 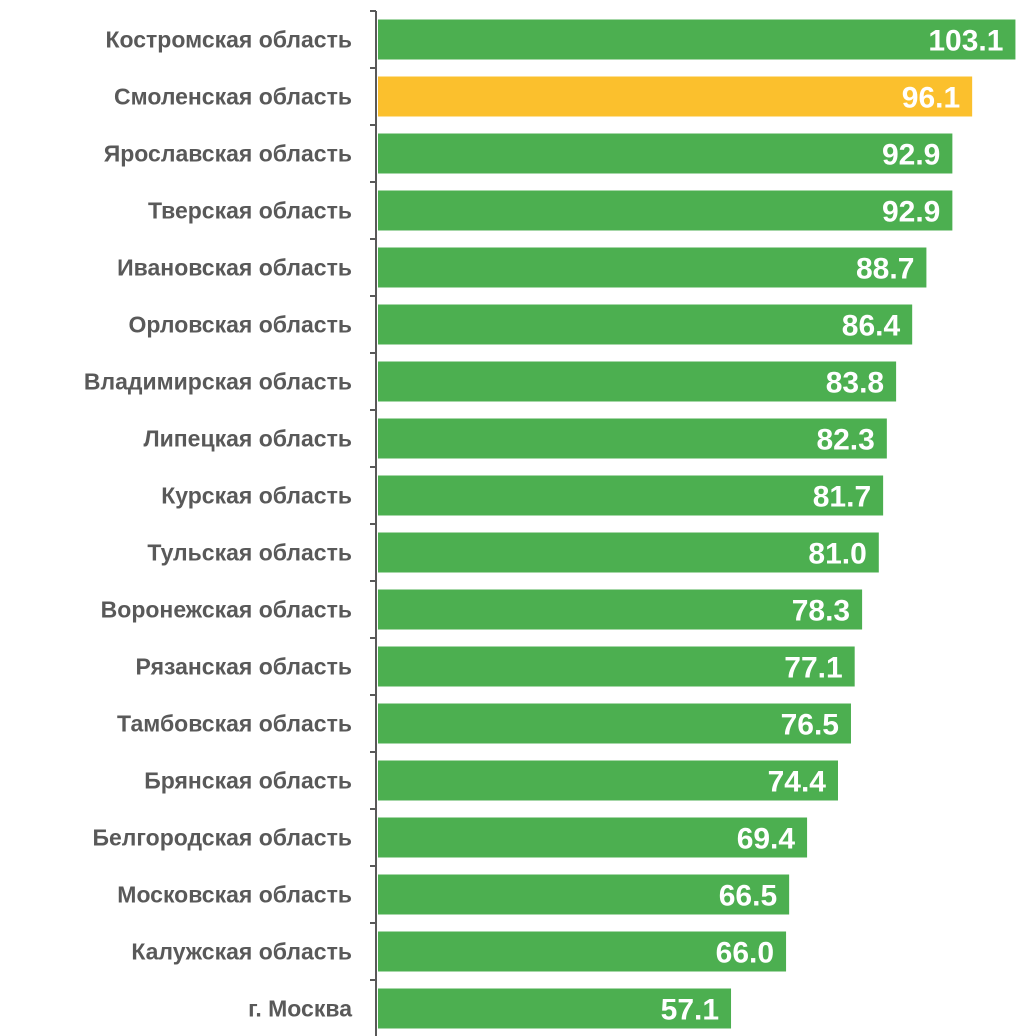 I want to click on value-label: 81.0, so click(x=837, y=554).